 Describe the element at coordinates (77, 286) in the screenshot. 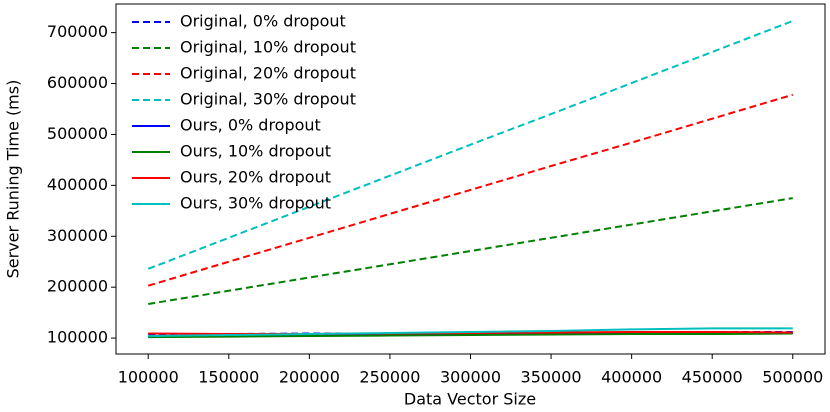

I see `y-tick-label: 200000` at that location.